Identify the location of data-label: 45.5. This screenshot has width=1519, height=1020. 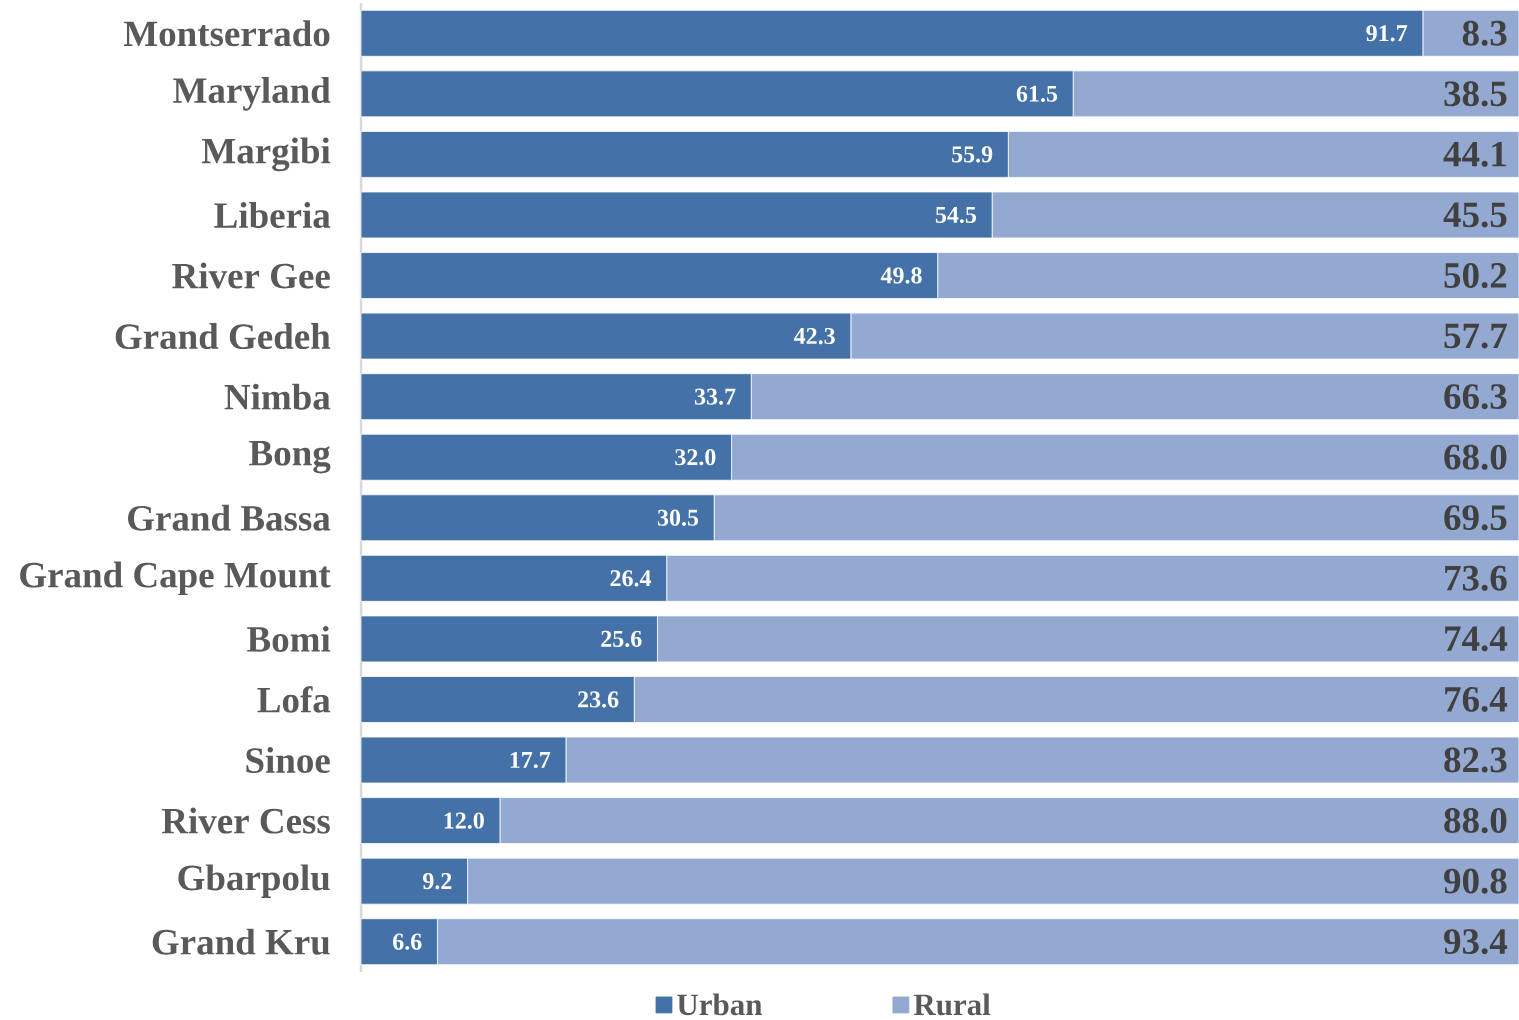
(1475, 215).